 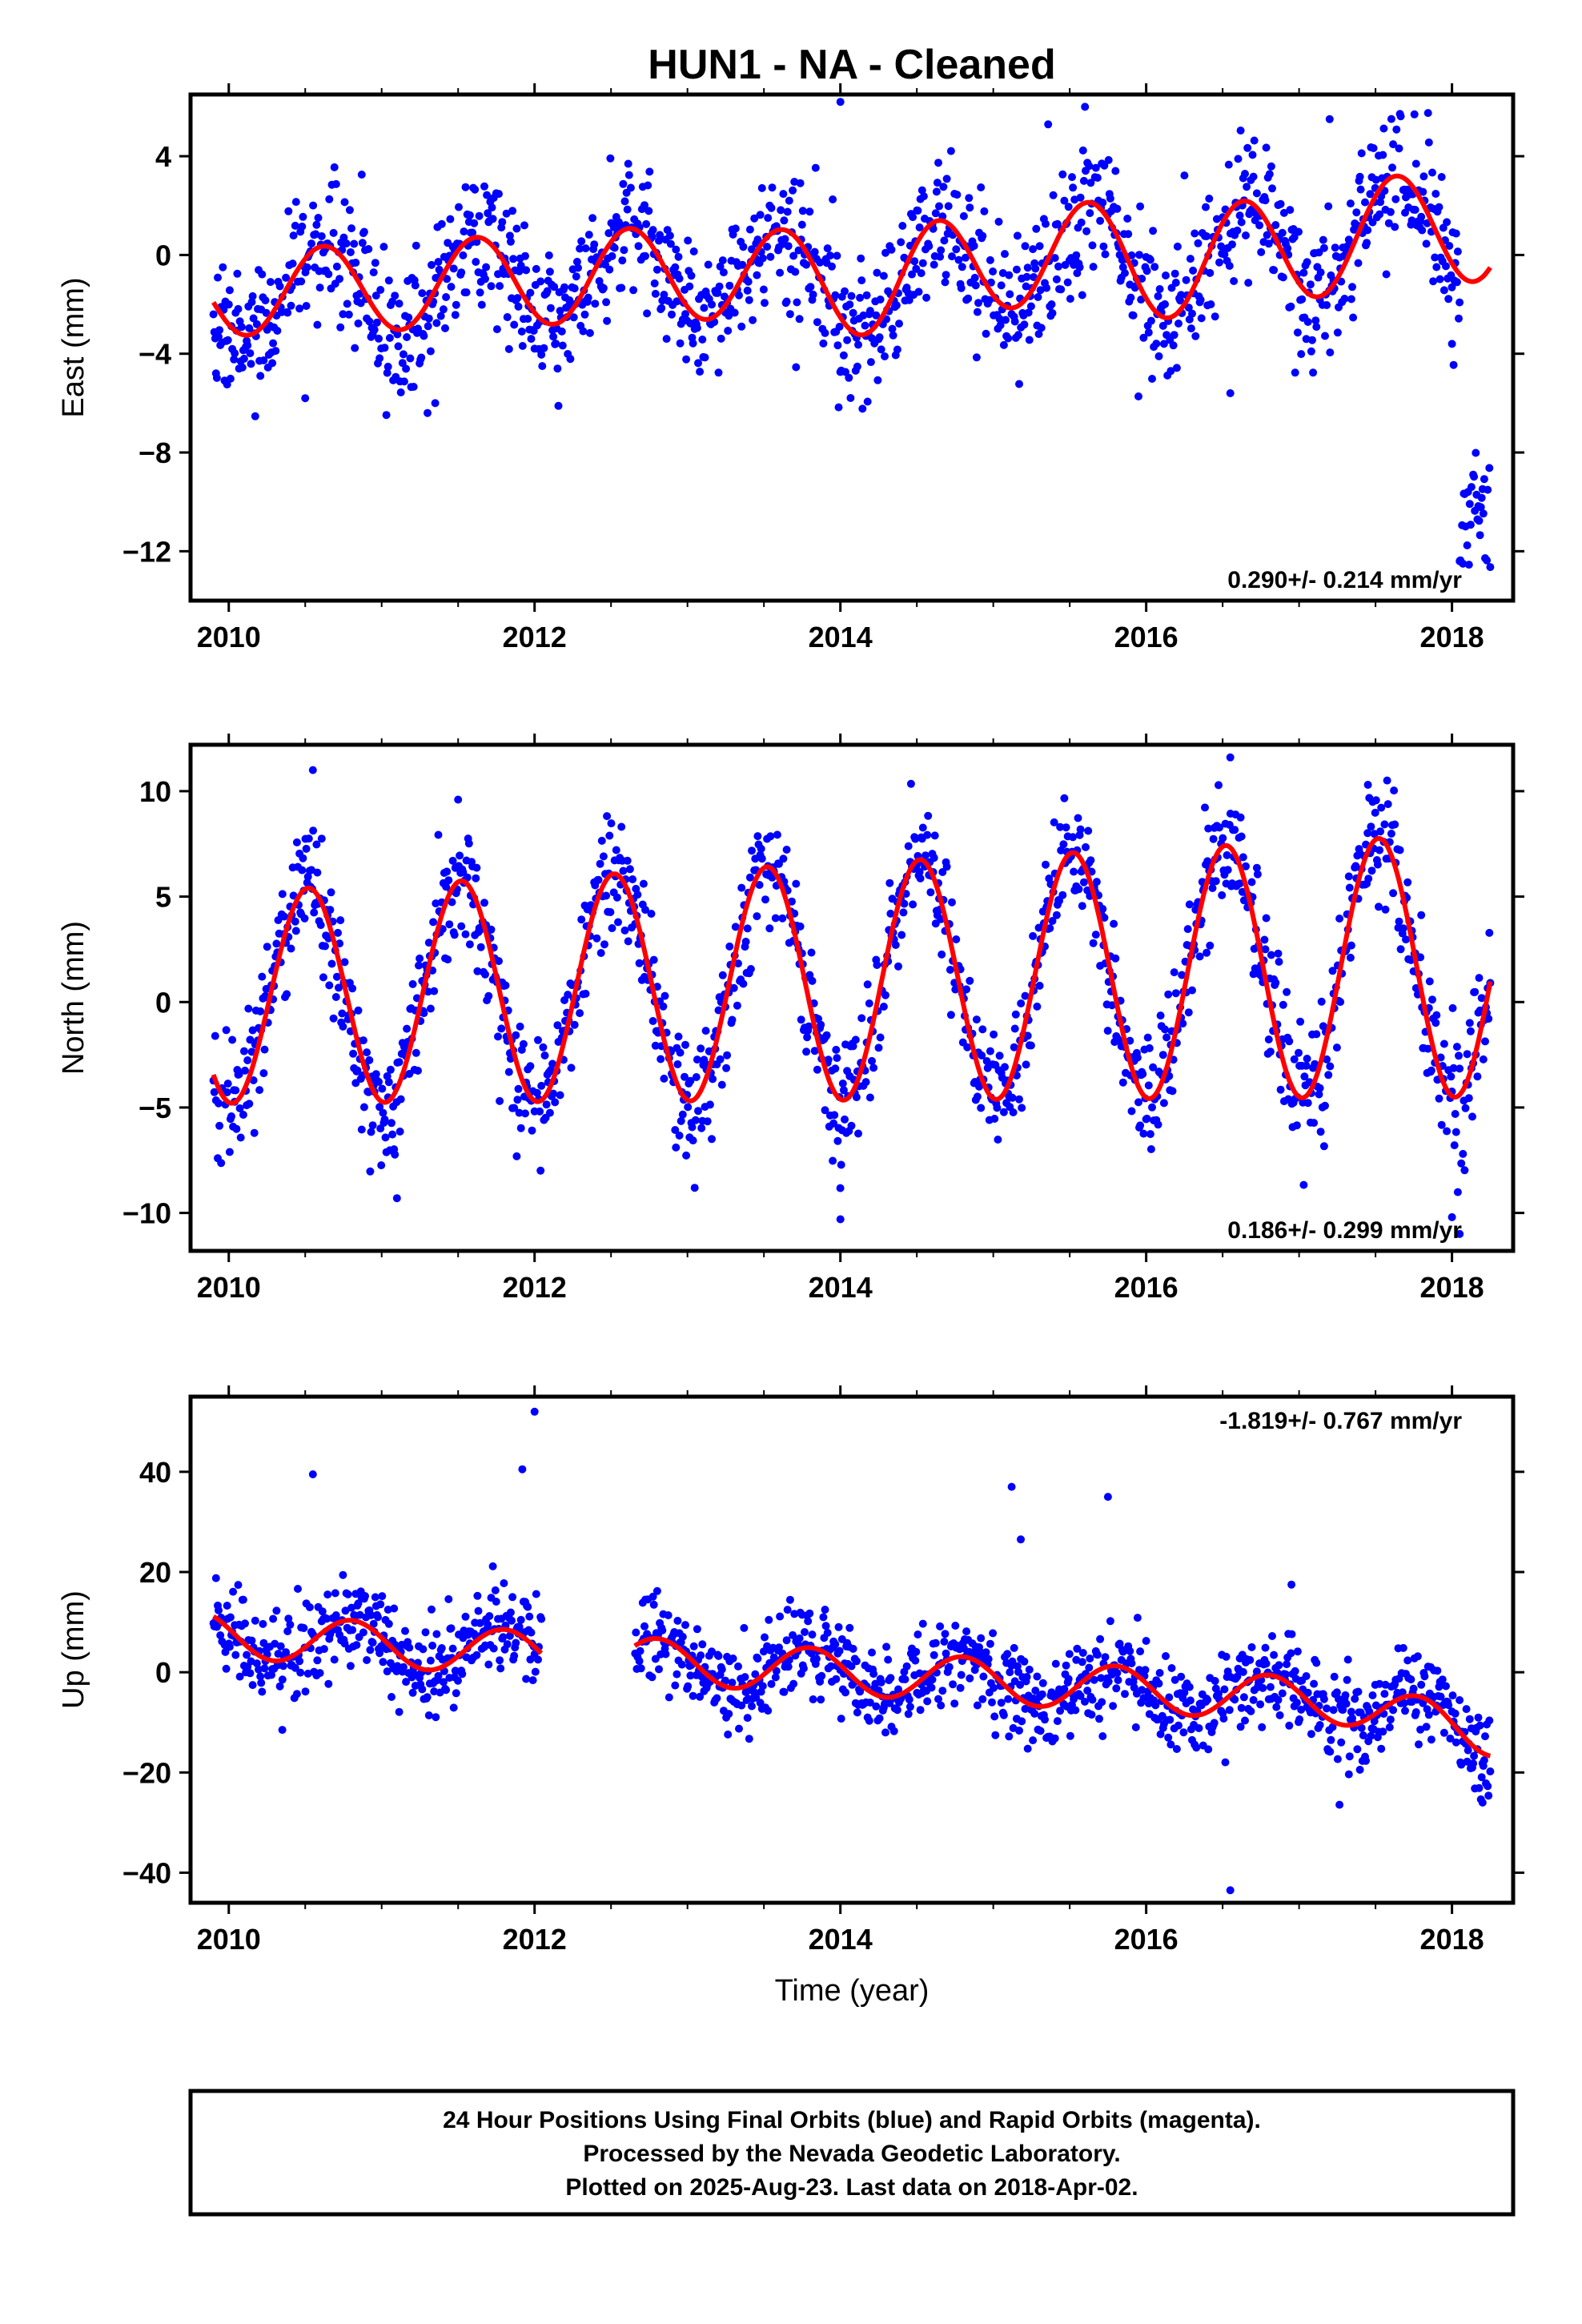 What do you see at coordinates (841, 102) in the screenshot?
I see `east-outlier-point` at bounding box center [841, 102].